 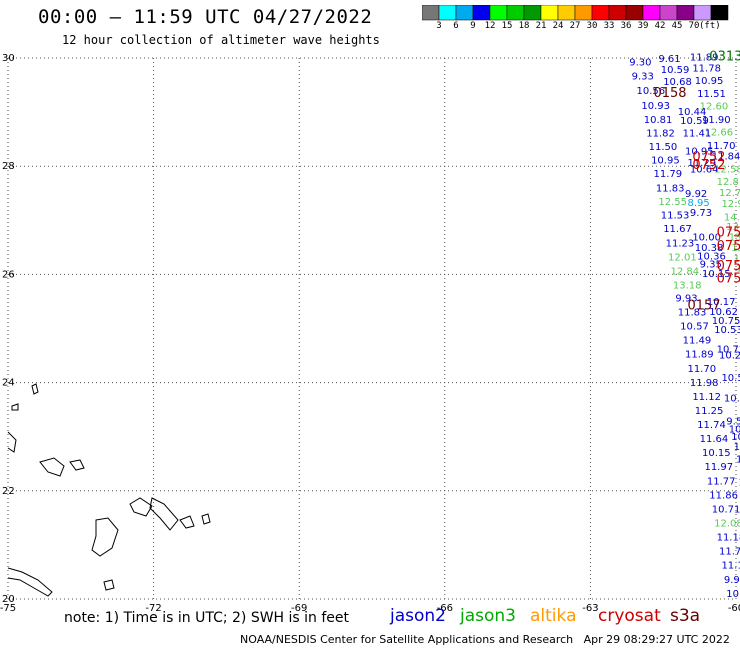 What do you see at coordinates (660, 133) in the screenshot?
I see `wave-height-label: 11.82` at bounding box center [660, 133].